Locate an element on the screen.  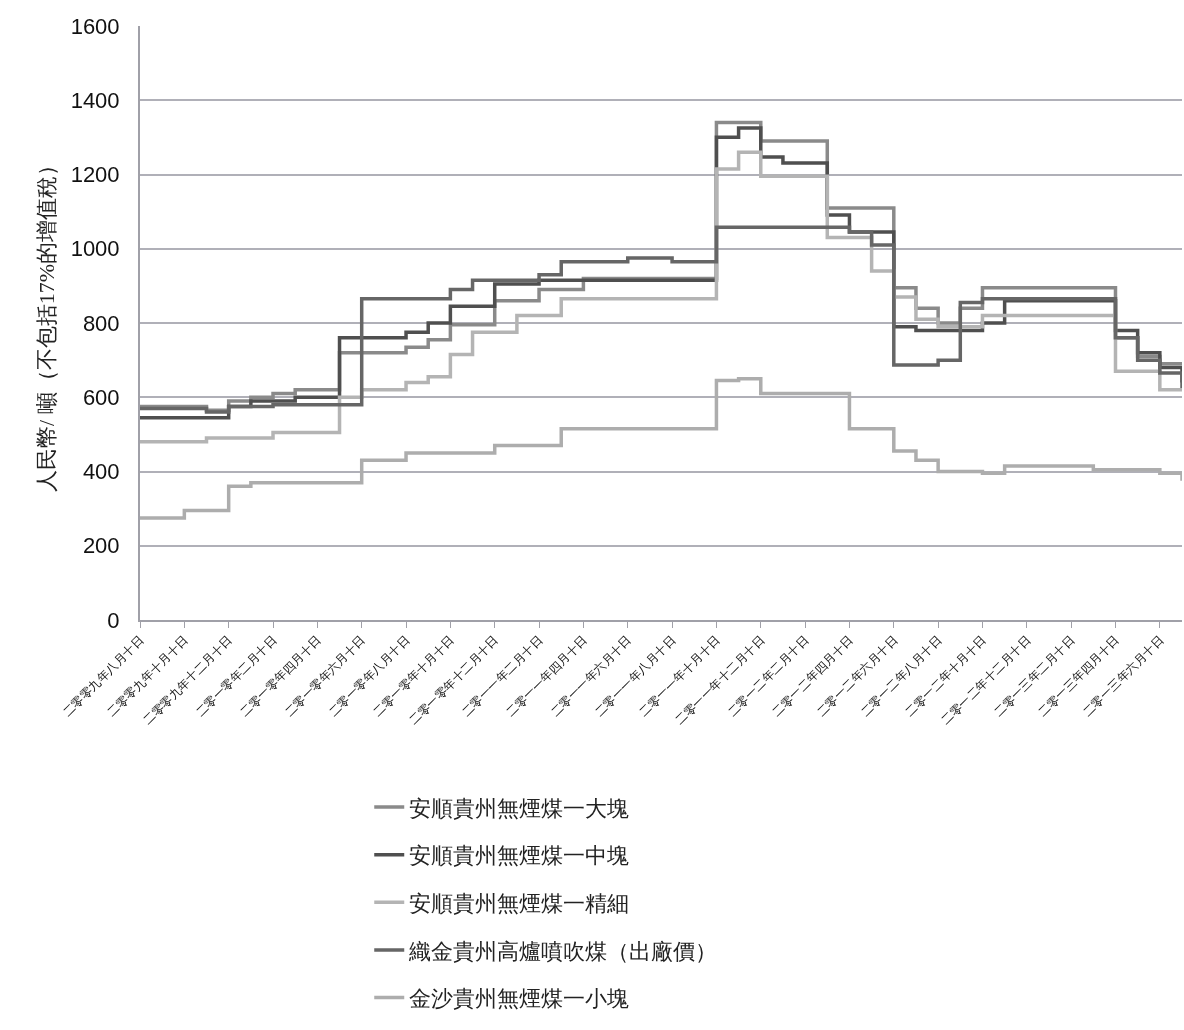
y-tick-label: 1400 is located at coordinates (95, 100).